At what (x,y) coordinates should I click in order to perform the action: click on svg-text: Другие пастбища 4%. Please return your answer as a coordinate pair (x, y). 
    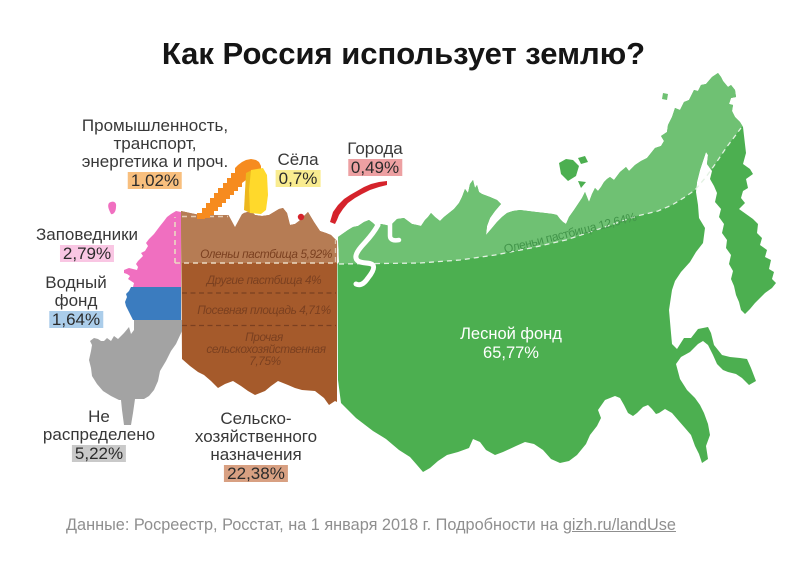
    Looking at the image, I should click on (263, 280).